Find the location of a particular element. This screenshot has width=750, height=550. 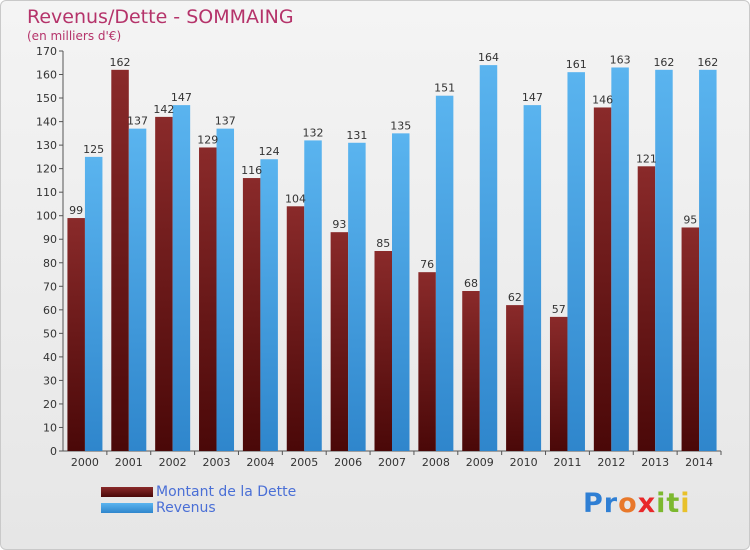

x-tick-label: 2014 is located at coordinates (699, 462).